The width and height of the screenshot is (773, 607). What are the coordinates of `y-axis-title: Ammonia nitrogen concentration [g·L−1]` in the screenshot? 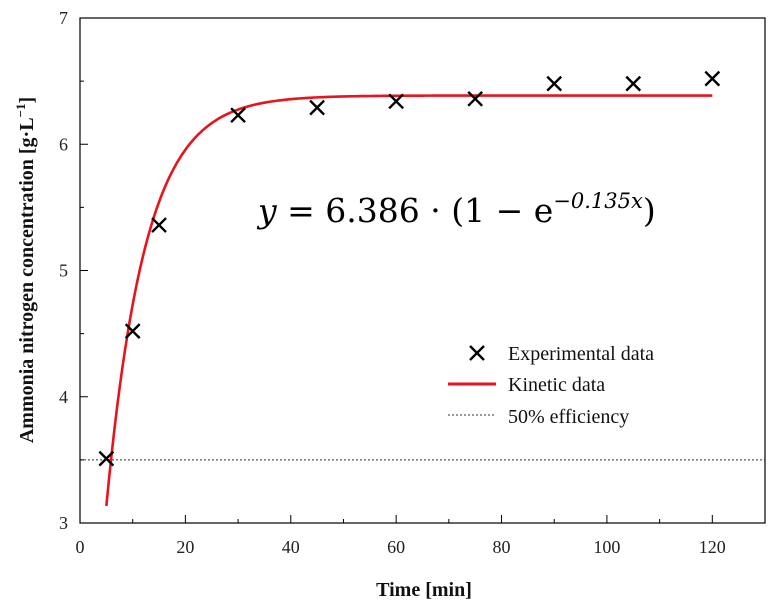 It's located at (25, 270).